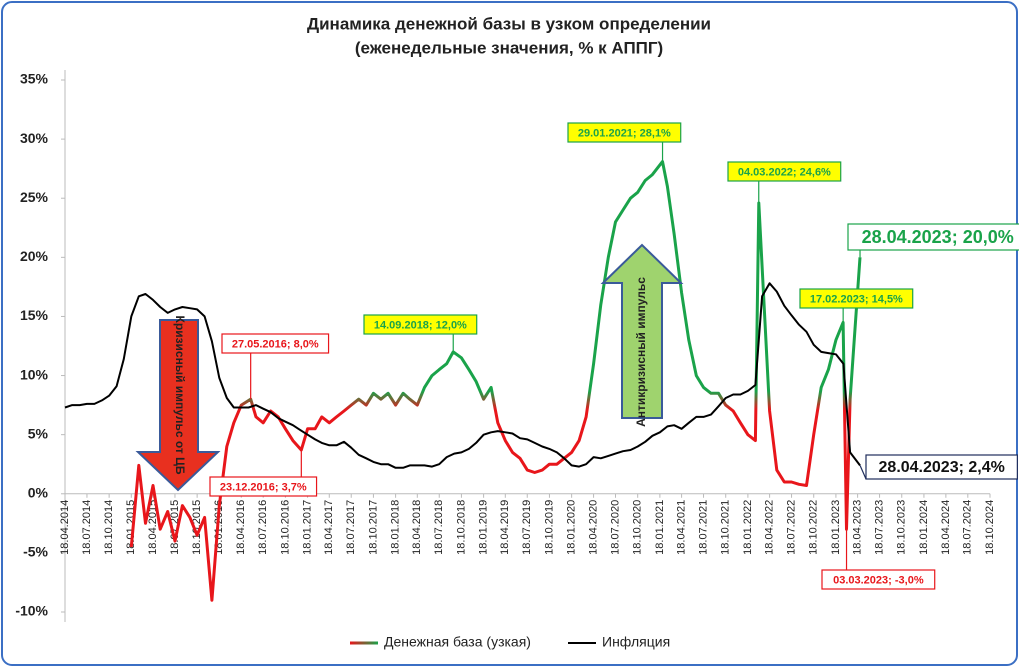 The height and width of the screenshot is (667, 1019). Describe the element at coordinates (285, 527) in the screenshot. I see `x-tick-label: 18.10.2016` at that location.